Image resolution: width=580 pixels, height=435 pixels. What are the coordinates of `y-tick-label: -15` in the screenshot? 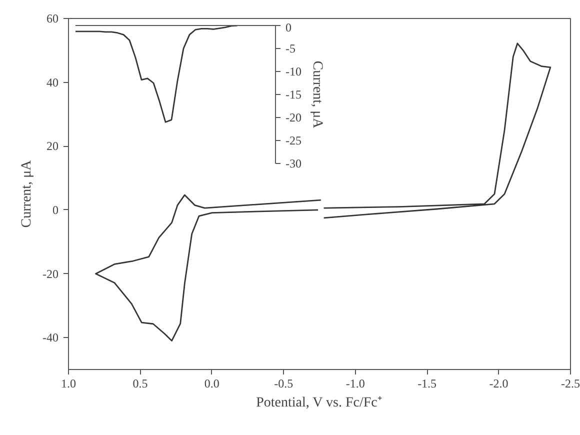 It's located at (294, 95).